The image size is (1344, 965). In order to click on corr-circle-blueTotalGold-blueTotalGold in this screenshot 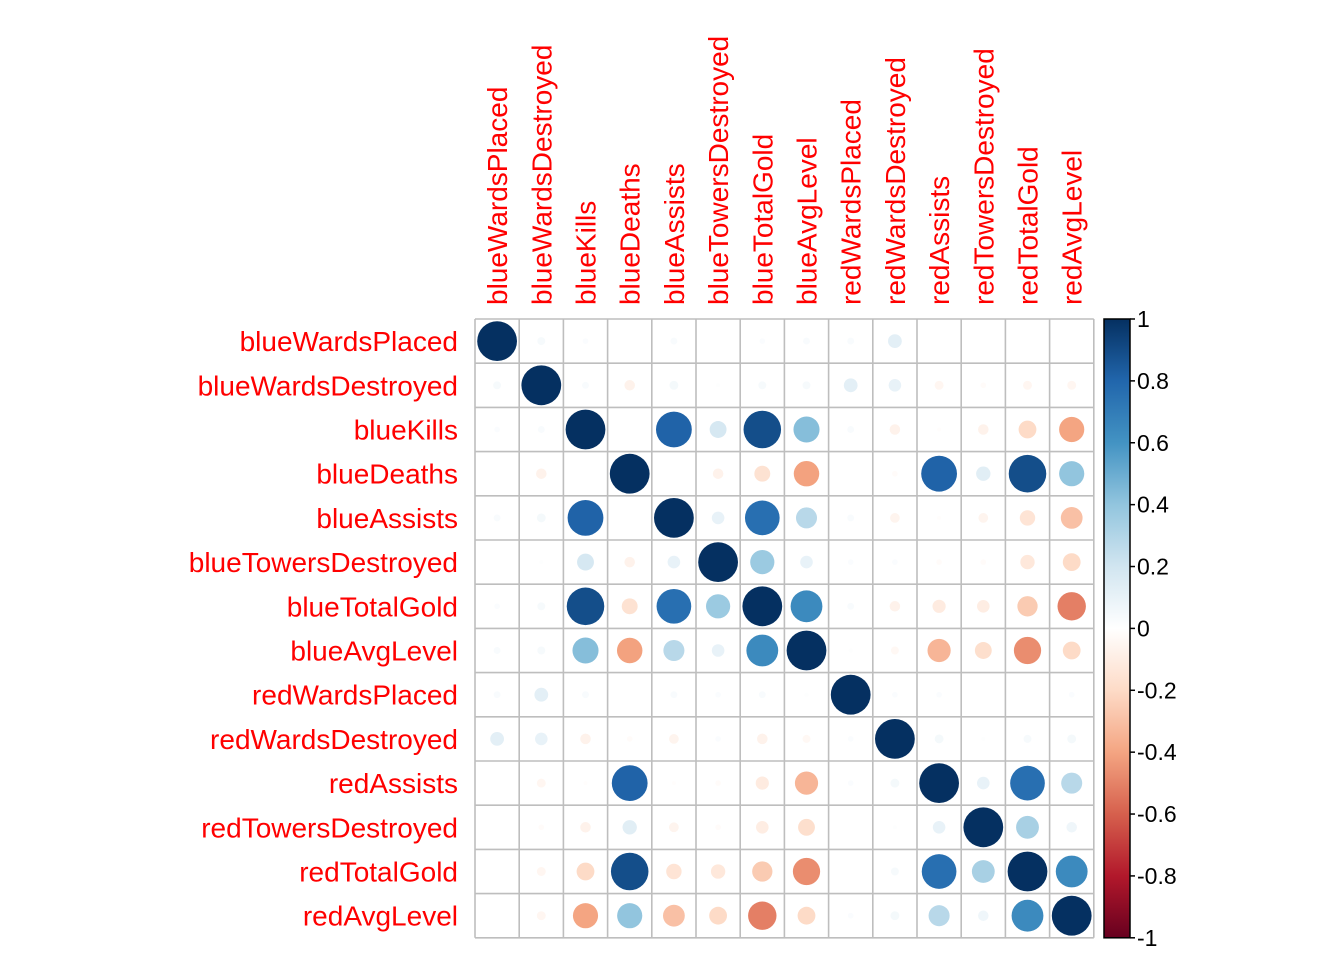, I will do `click(762, 606)`.